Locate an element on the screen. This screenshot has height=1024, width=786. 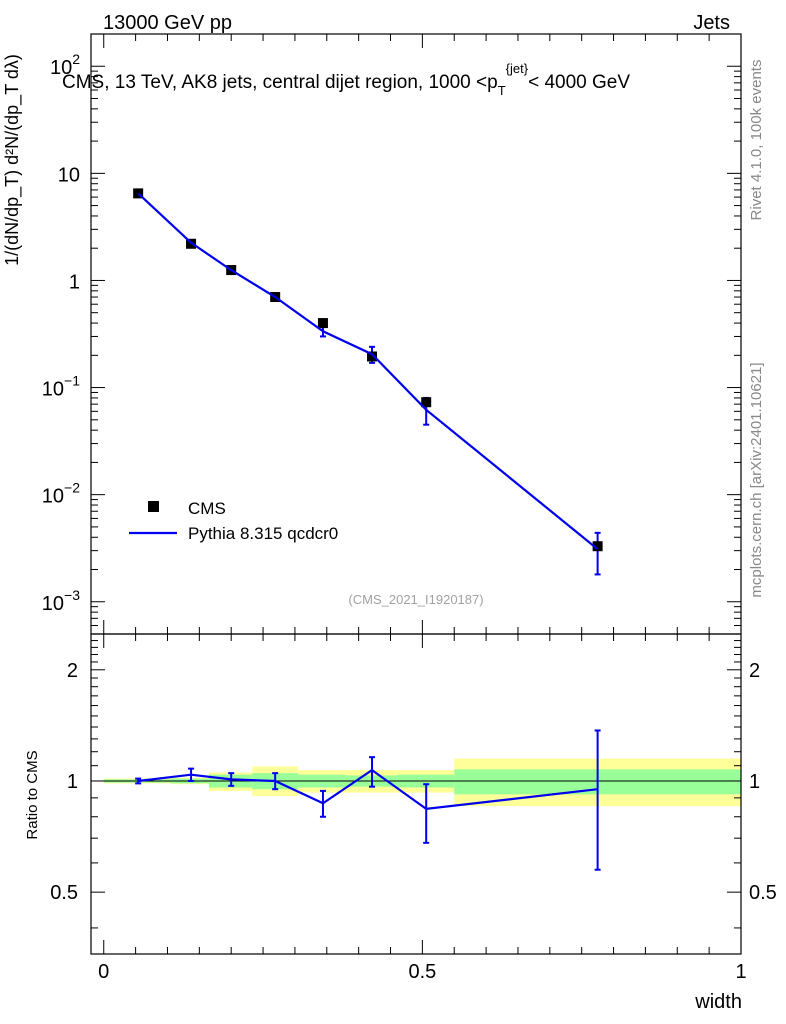
legend-cms-label: CMS is located at coordinates (207, 508).